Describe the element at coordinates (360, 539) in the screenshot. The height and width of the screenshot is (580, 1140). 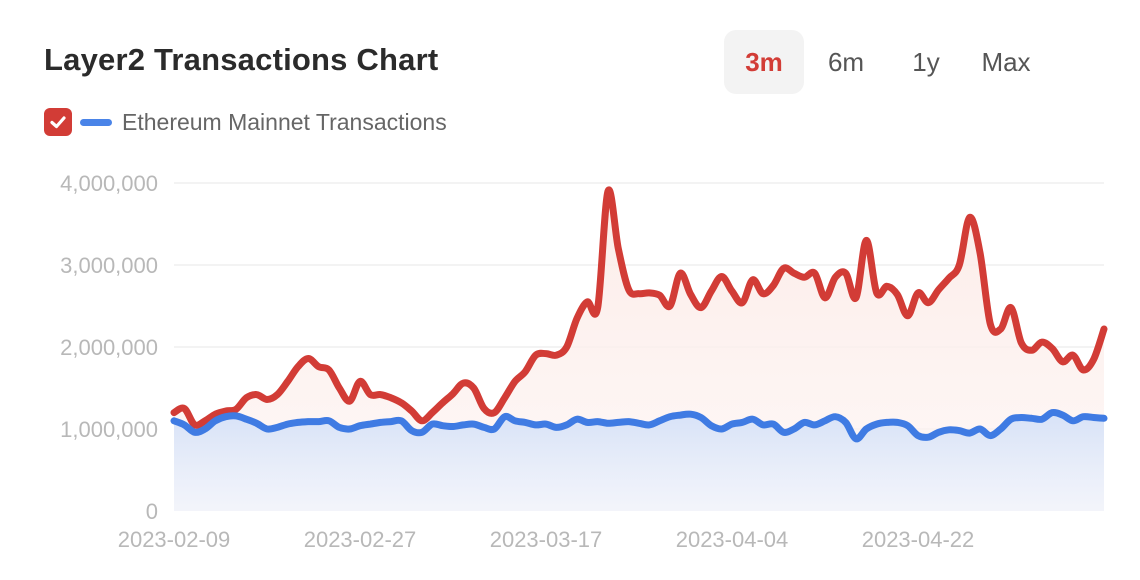
I see `x-tick-label: 2023-02-27` at that location.